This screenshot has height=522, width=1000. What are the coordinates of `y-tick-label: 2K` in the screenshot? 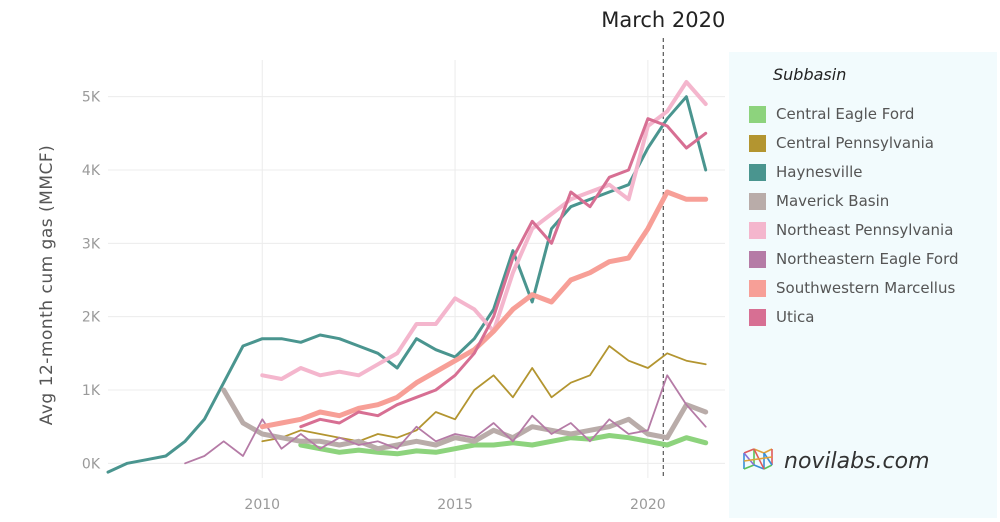 It's located at (91, 318).